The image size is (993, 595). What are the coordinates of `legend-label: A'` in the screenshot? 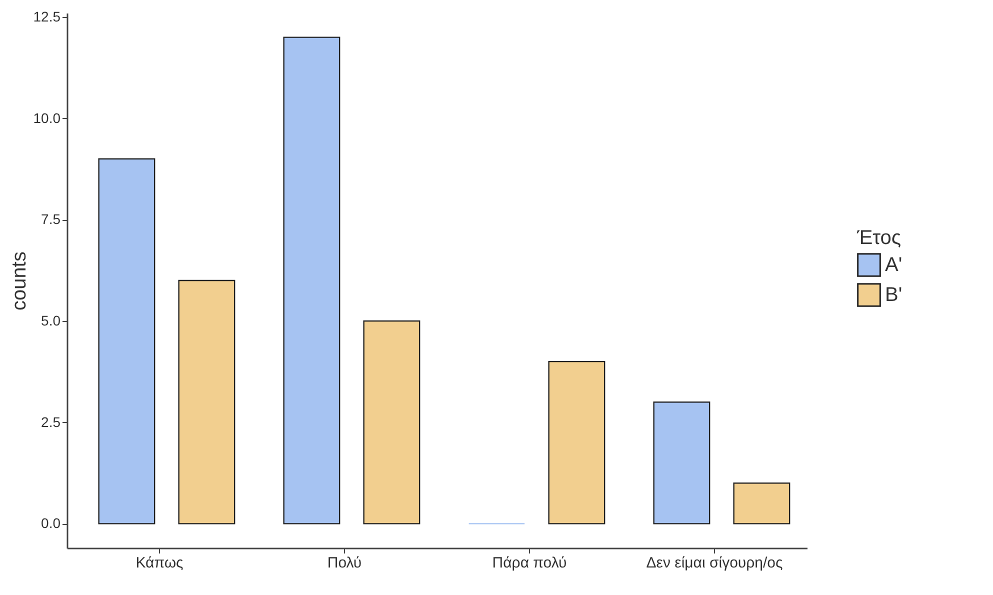 It's located at (893, 265).